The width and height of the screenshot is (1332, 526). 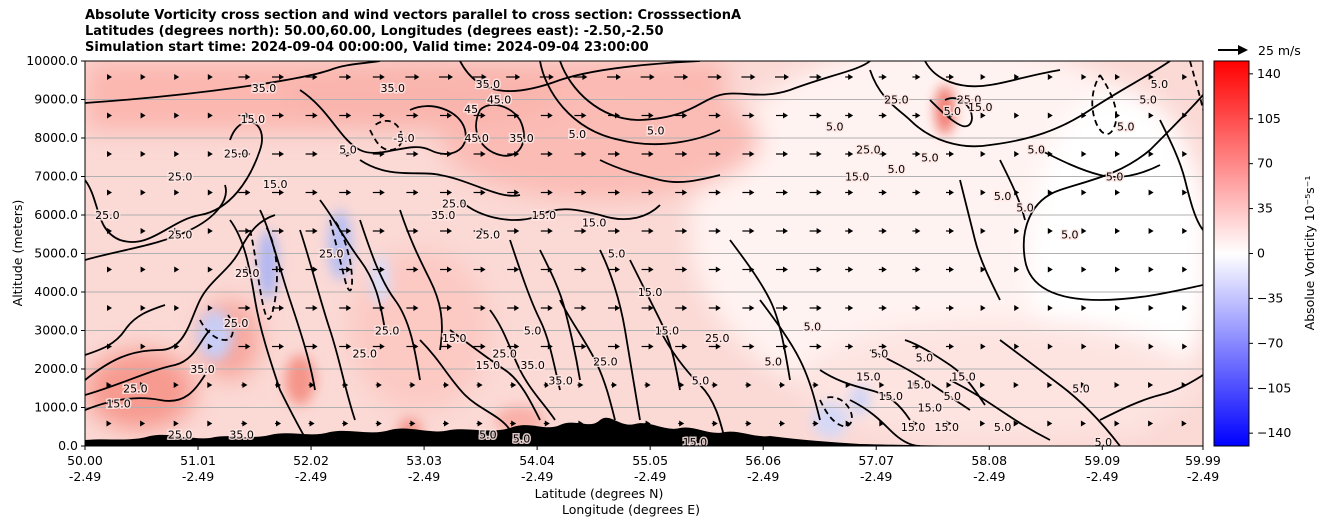 What do you see at coordinates (403, 138) in the screenshot?
I see `svg-text: -5.0` at bounding box center [403, 138].